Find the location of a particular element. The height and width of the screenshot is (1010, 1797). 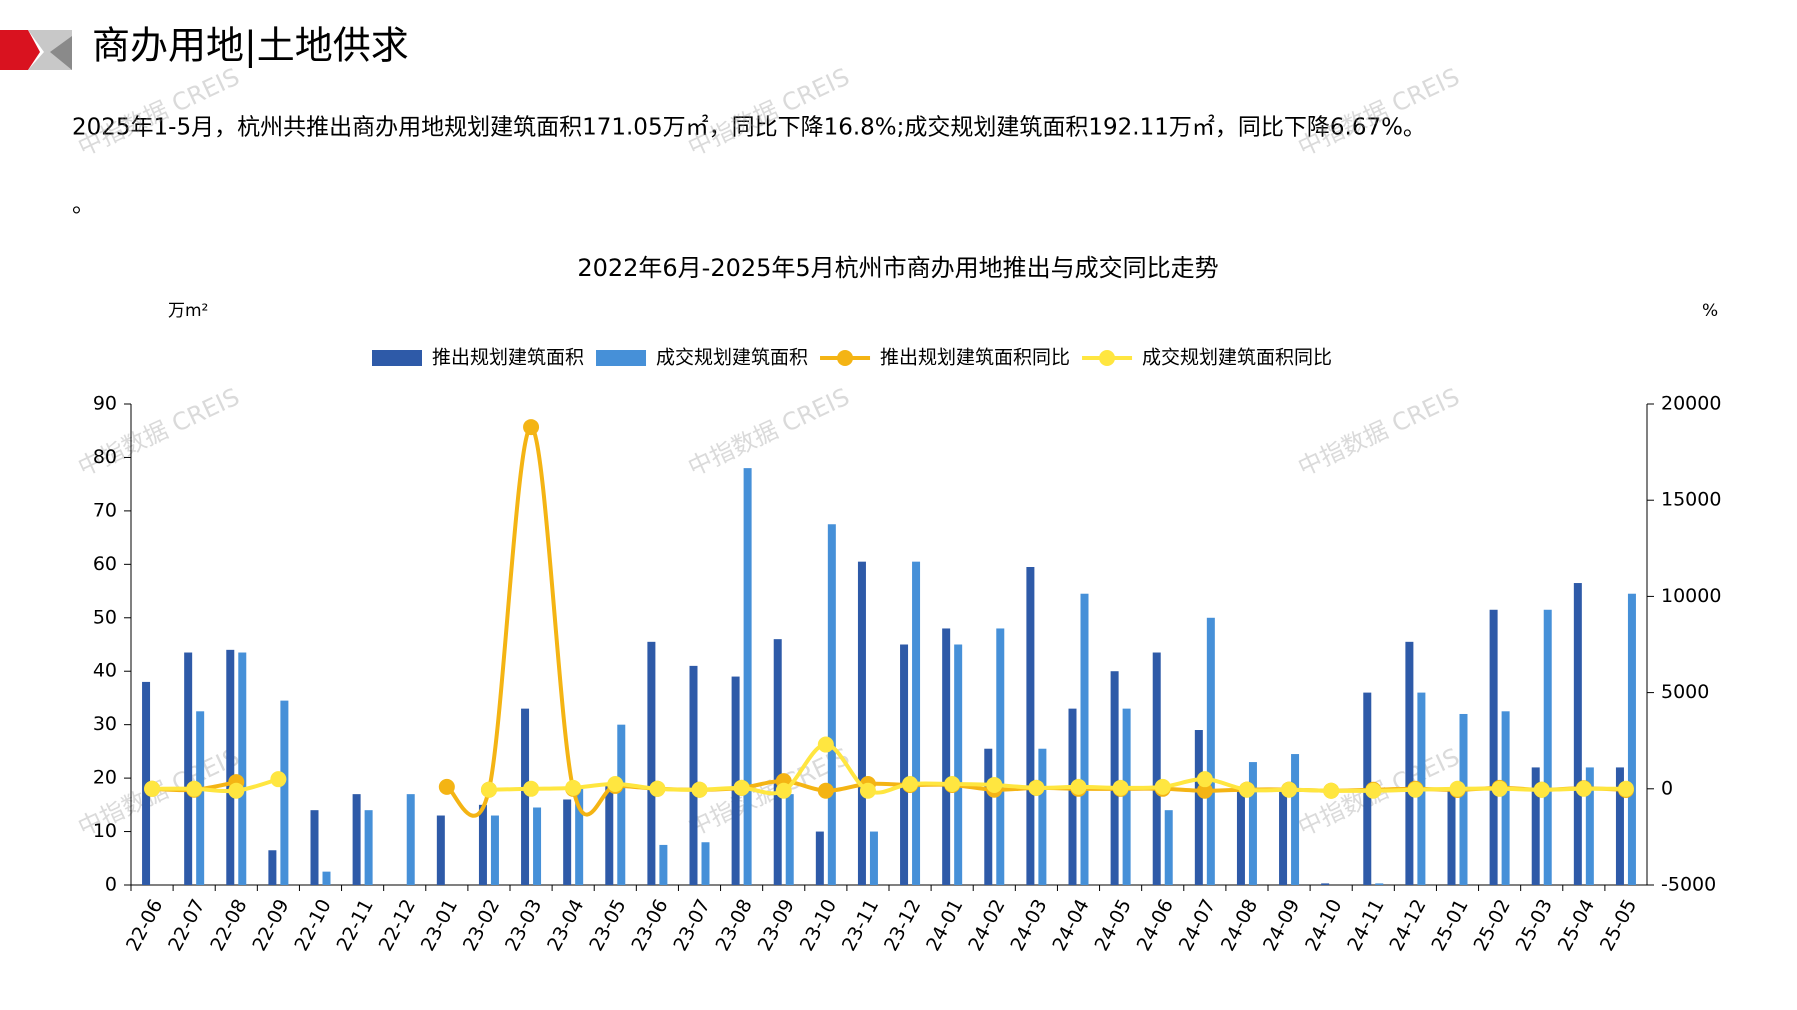

x-tick-label: 23-02 is located at coordinates (481, 925).